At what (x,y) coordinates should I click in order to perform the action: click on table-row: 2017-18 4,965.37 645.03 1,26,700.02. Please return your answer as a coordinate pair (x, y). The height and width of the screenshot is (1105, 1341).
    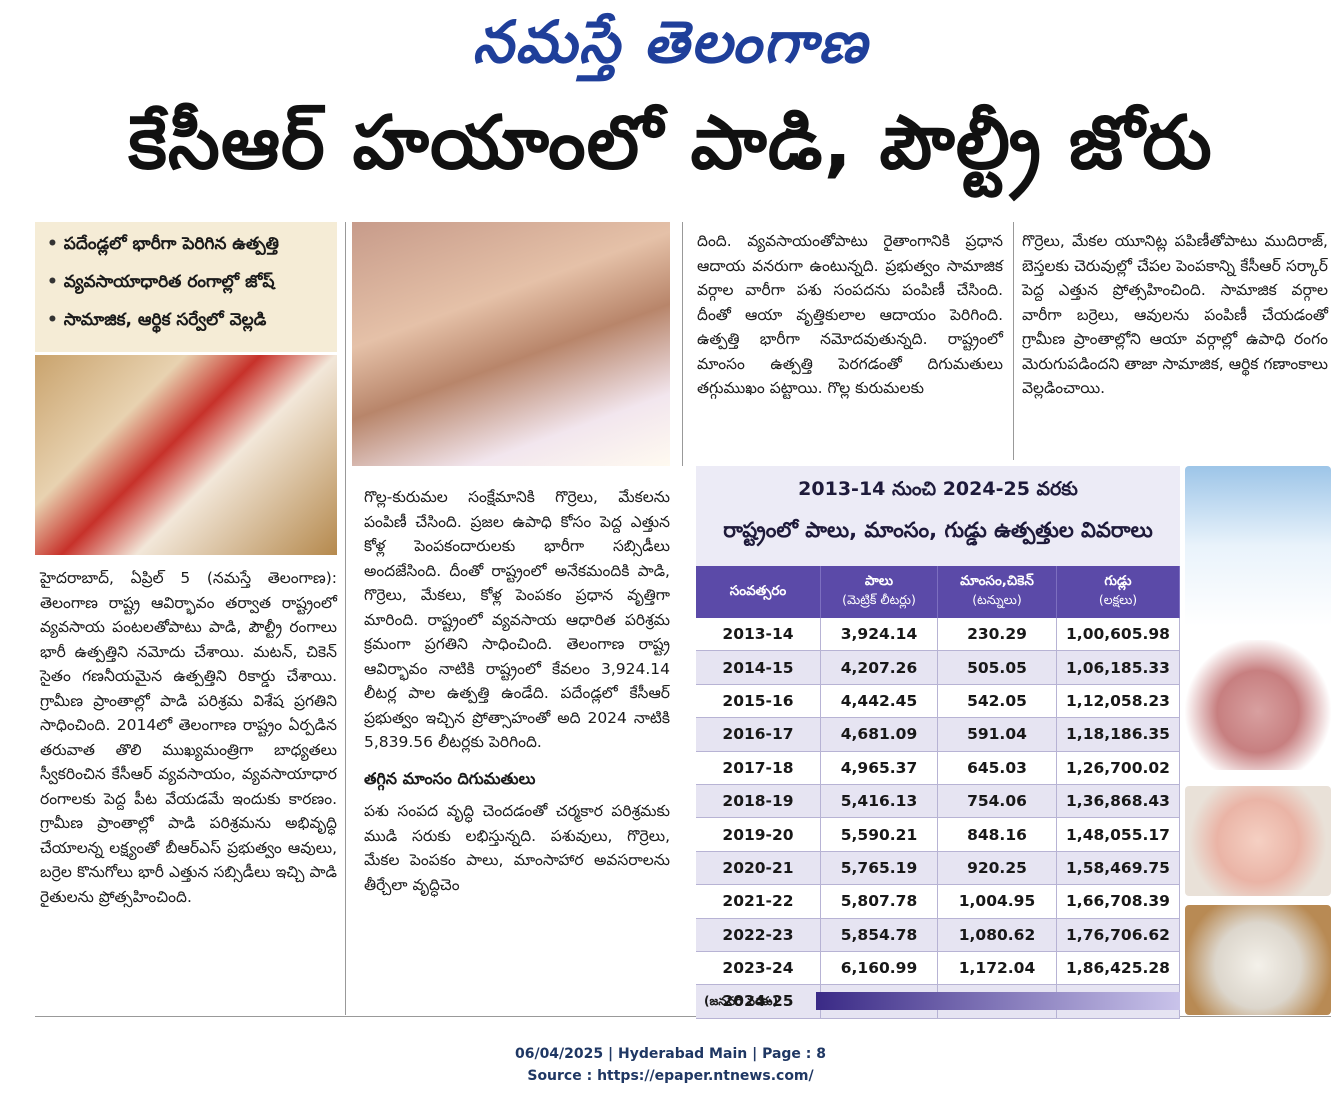
    Looking at the image, I should click on (938, 768).